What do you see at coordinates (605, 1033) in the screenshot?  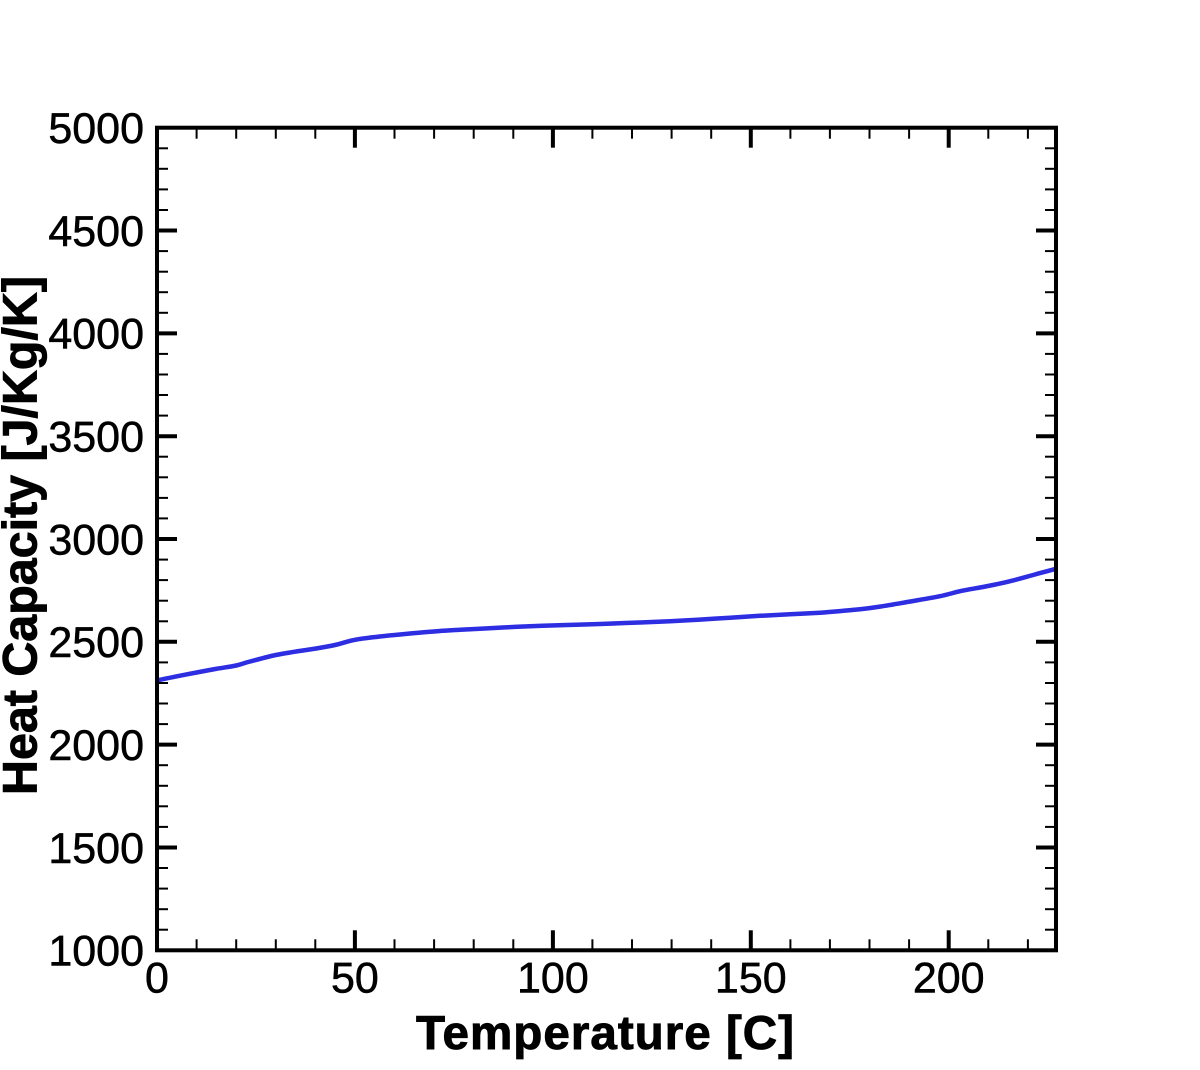 I see `svg-text: Temperature [C]` at bounding box center [605, 1033].